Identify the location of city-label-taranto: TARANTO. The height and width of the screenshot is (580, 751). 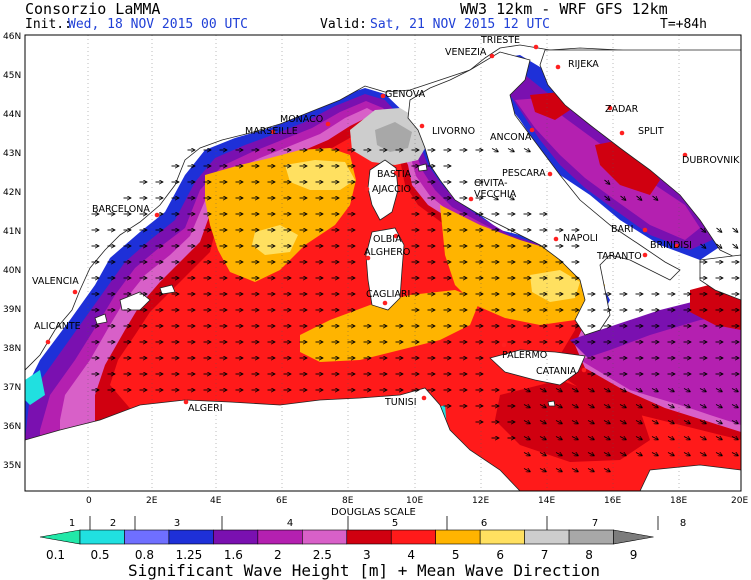
(619, 256).